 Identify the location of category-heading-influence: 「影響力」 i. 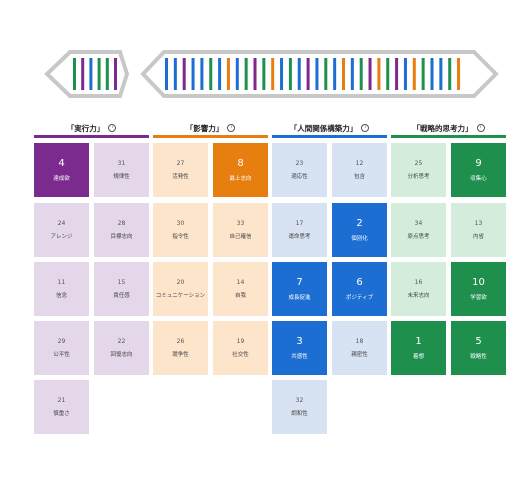
(210, 128).